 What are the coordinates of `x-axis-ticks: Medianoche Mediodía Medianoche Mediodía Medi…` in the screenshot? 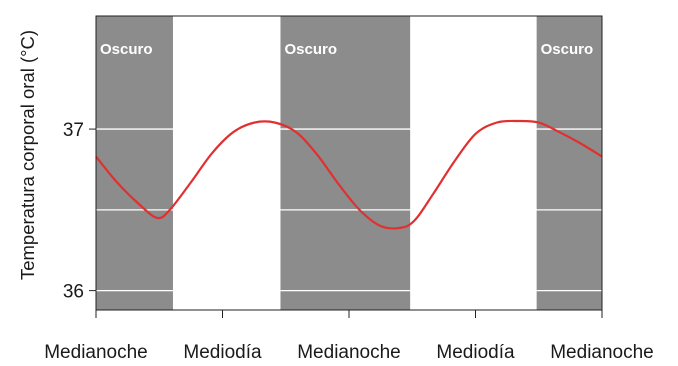 It's located at (349, 336).